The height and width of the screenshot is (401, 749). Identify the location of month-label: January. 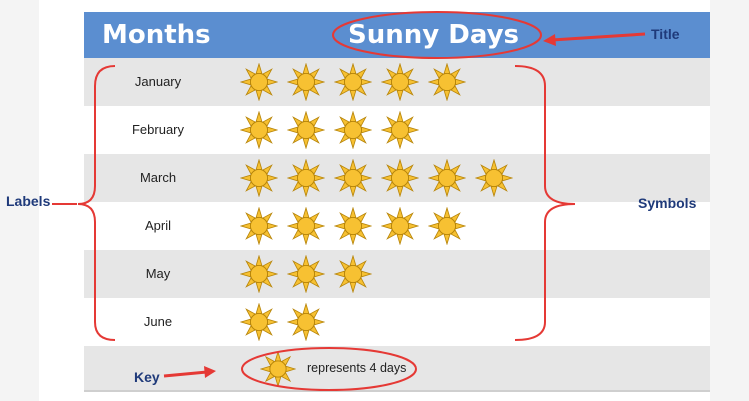
(158, 81).